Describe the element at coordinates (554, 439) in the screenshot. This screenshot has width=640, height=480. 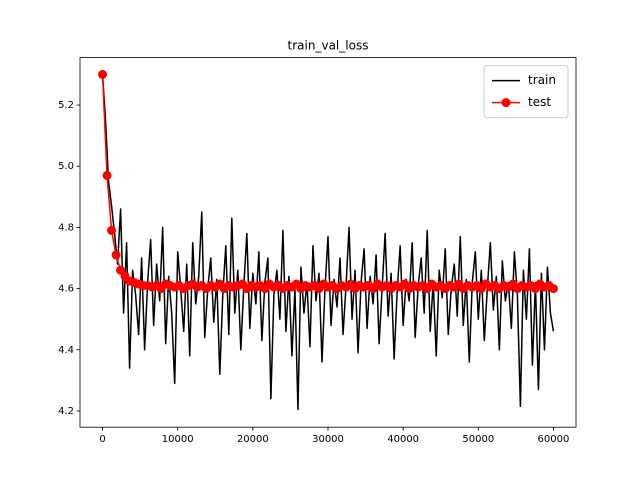
I see `x-tick-label: 60000` at that location.